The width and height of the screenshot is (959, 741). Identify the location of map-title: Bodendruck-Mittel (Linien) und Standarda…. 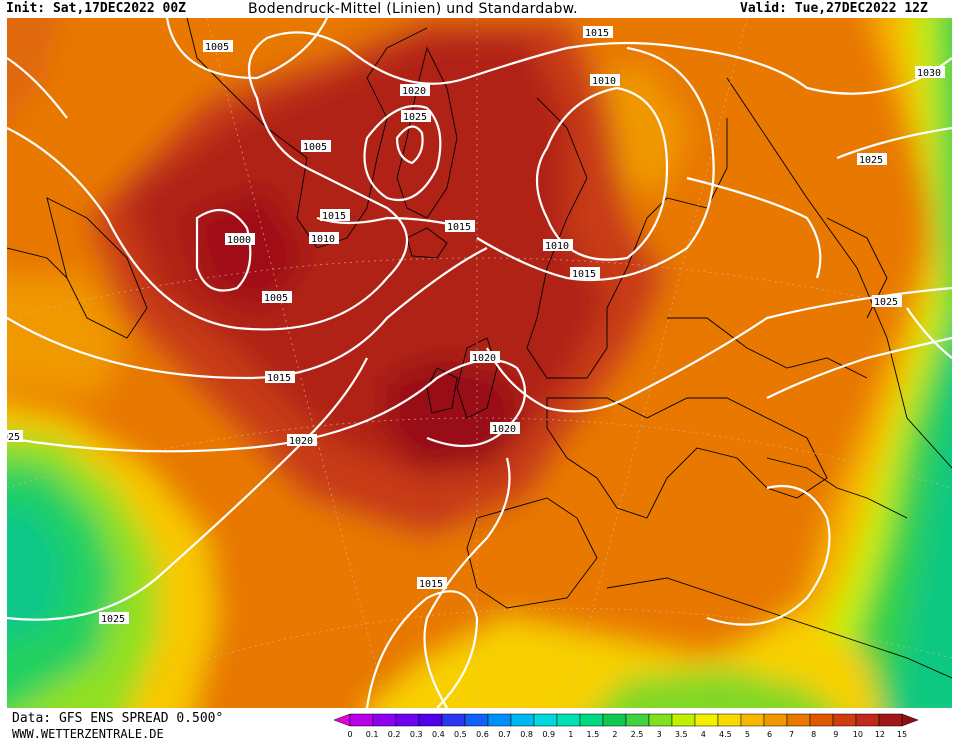
(413, 9).